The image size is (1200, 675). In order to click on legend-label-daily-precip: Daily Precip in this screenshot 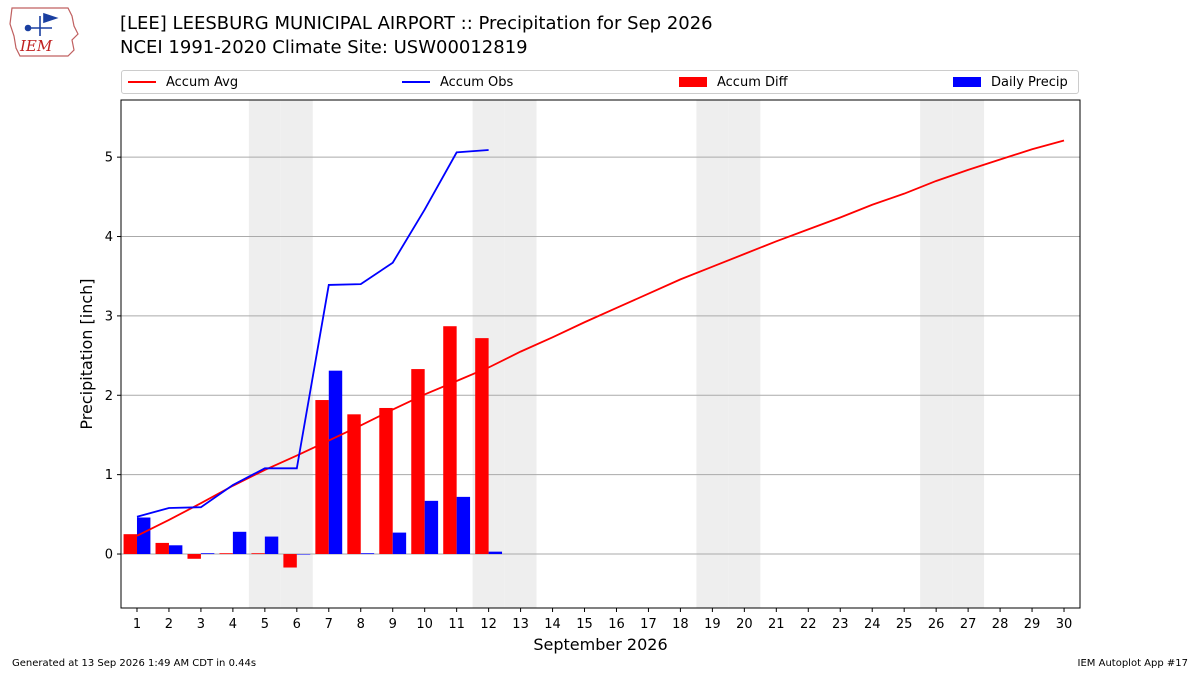, I will do `click(1029, 82)`.